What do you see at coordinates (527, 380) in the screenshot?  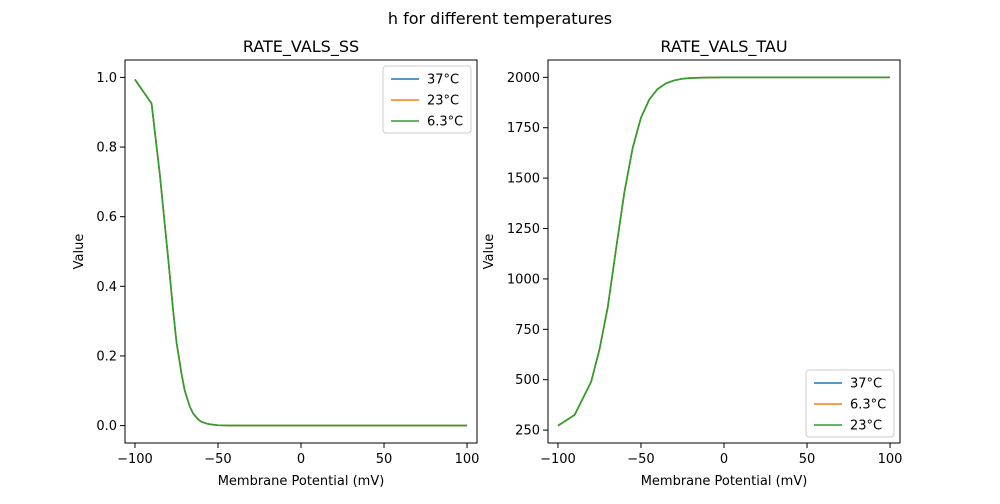 I see `y-tick-label: 500` at bounding box center [527, 380].